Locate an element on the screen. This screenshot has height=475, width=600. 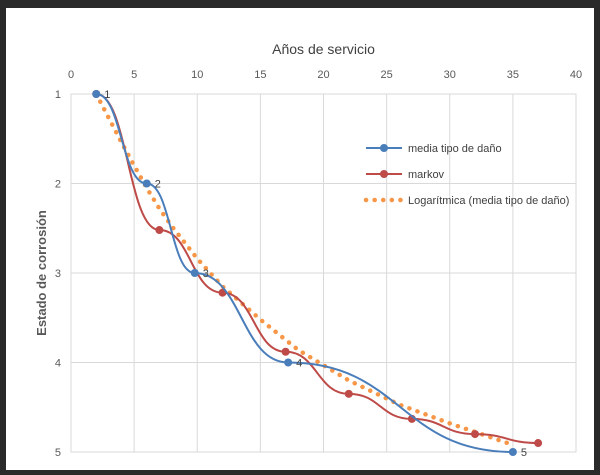
y-tick-label: 2 is located at coordinates (58, 185).